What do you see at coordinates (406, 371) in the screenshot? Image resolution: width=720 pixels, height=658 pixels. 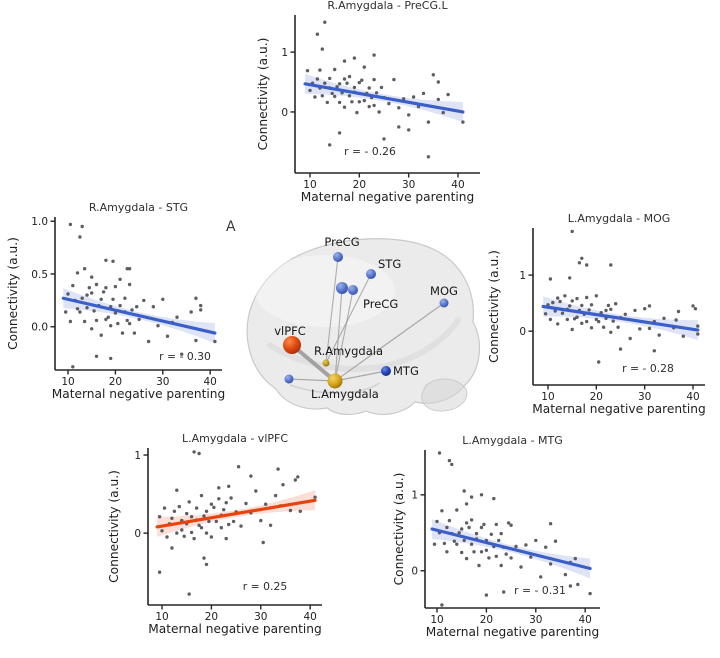 I see `label-mtg: MTG` at bounding box center [406, 371].